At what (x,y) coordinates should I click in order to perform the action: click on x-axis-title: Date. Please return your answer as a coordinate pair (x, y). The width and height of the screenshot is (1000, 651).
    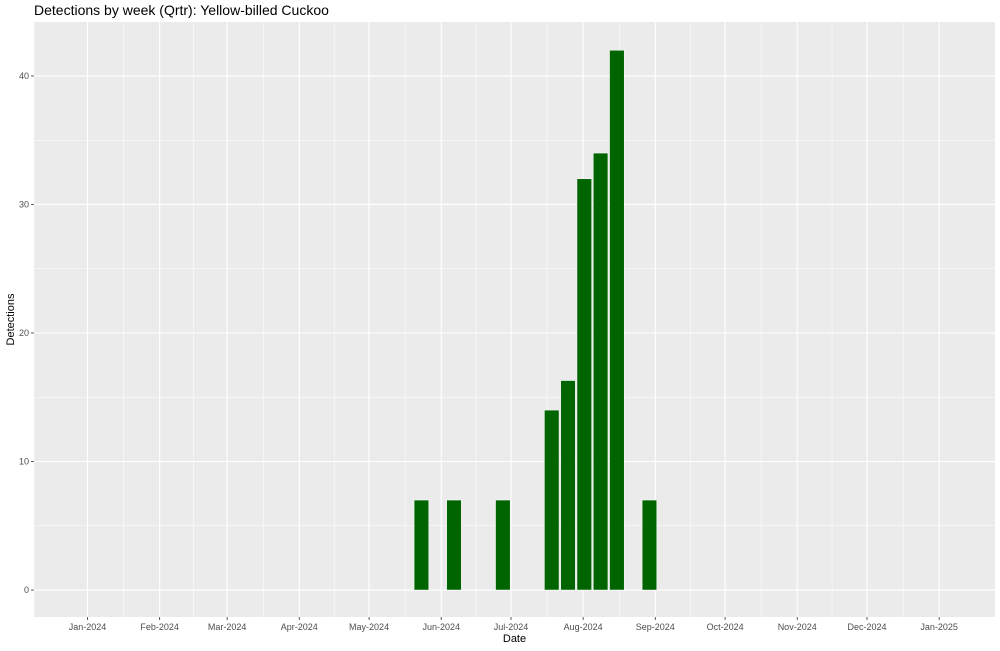
    Looking at the image, I should click on (514, 639).